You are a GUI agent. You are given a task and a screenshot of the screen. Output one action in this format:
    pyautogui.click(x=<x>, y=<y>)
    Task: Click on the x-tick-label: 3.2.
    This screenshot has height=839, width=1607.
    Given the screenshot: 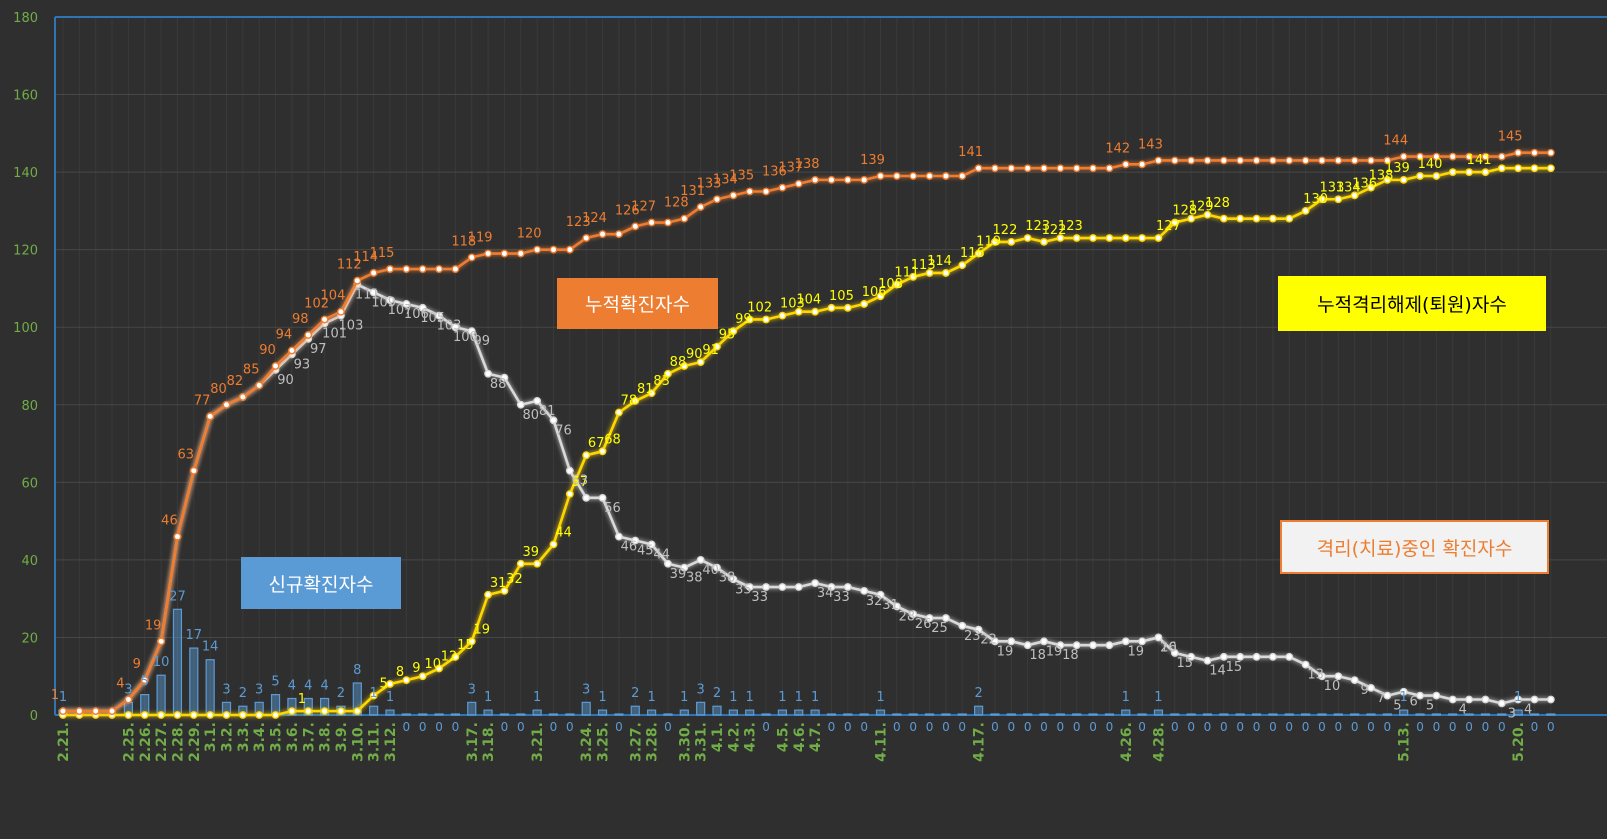 What is the action you would take?
    pyautogui.click(x=228, y=737)
    